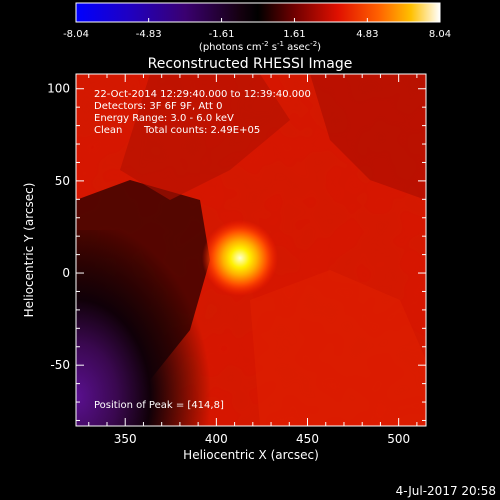 This screenshot has width=500, height=500. What do you see at coordinates (108, 130) in the screenshot?
I see `clean-annotation: Clean` at bounding box center [108, 130].